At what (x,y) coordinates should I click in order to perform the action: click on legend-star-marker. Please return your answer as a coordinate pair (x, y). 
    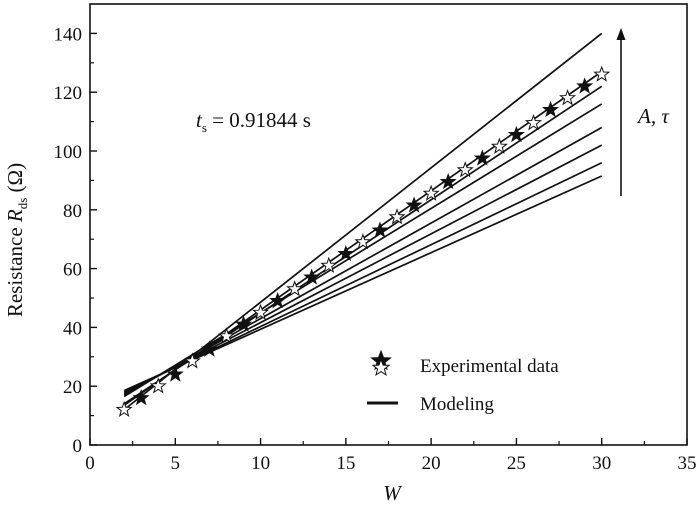
    Looking at the image, I should click on (381, 363).